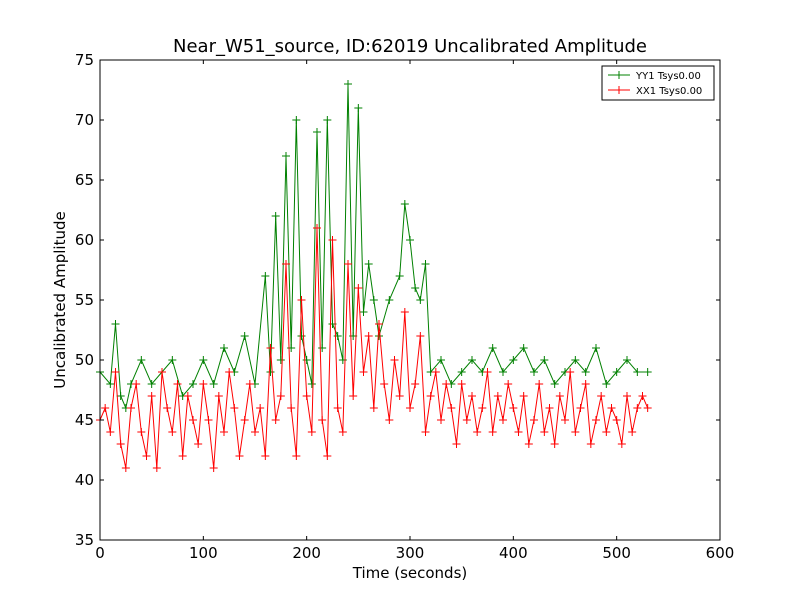 The height and width of the screenshot is (600, 800). I want to click on y-tick-label: 70, so click(84, 120).